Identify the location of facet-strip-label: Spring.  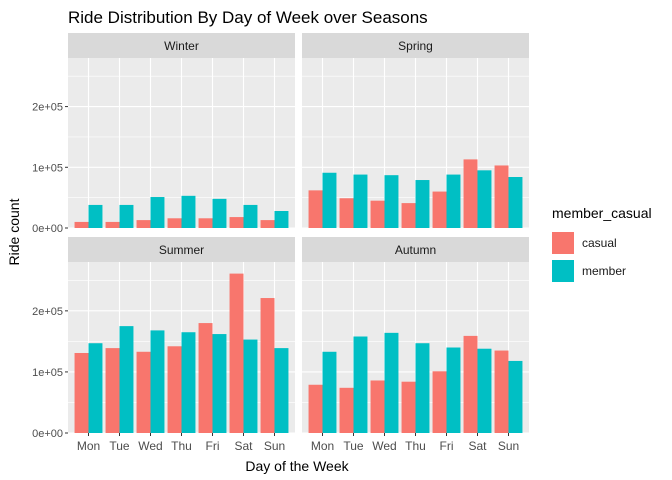
(415, 46).